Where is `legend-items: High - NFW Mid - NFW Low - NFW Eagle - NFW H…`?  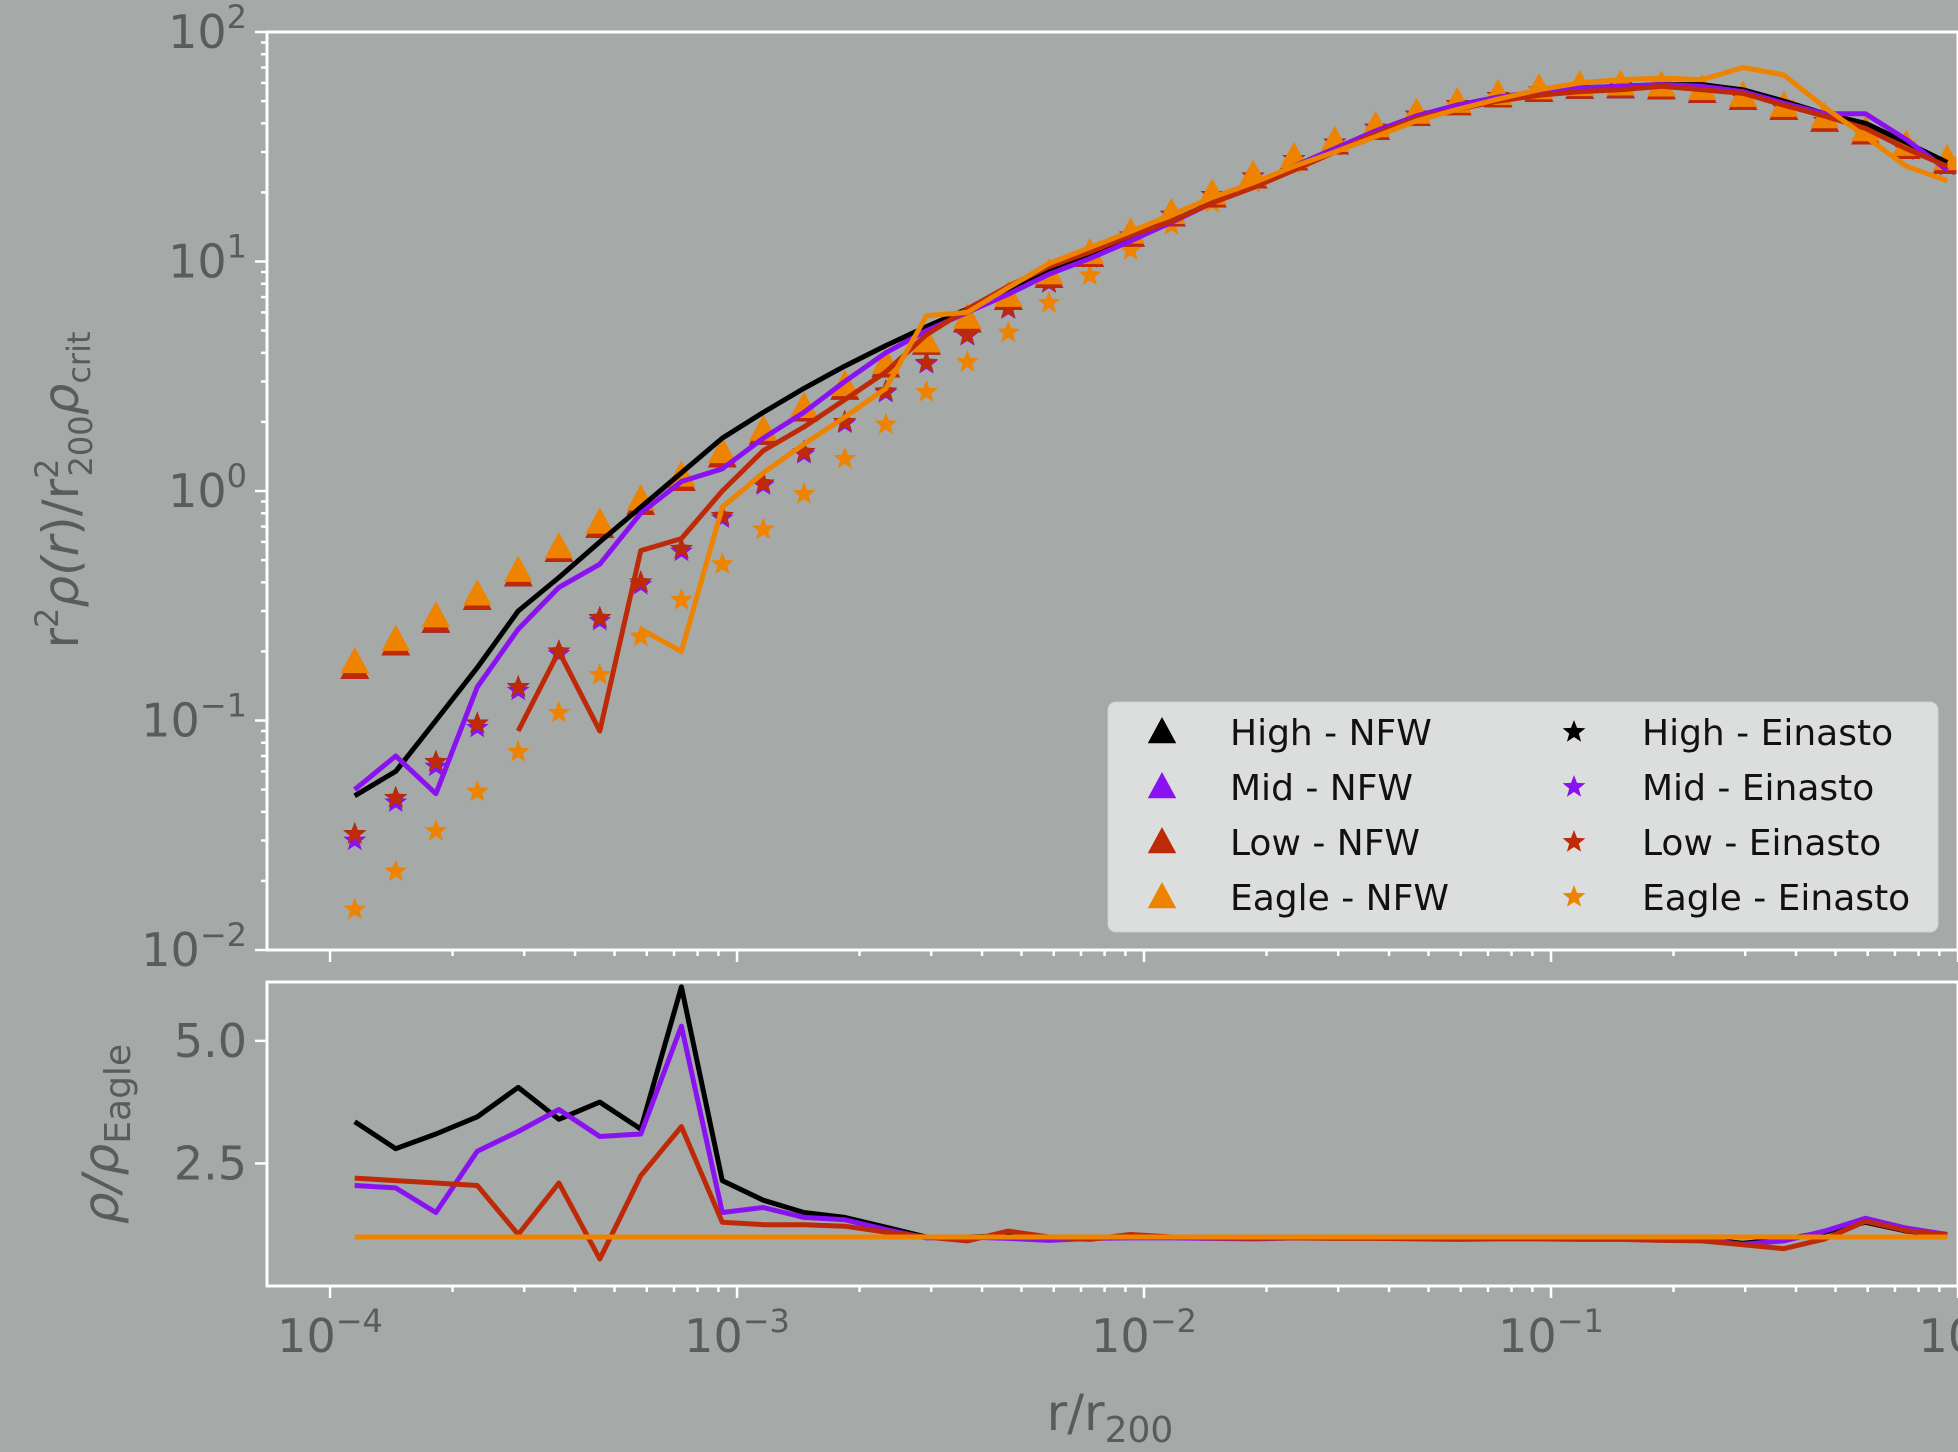
legend-items: High - NFW Mid - NFW Low - NFW Eagle - NFW H… is located at coordinates (1528, 816).